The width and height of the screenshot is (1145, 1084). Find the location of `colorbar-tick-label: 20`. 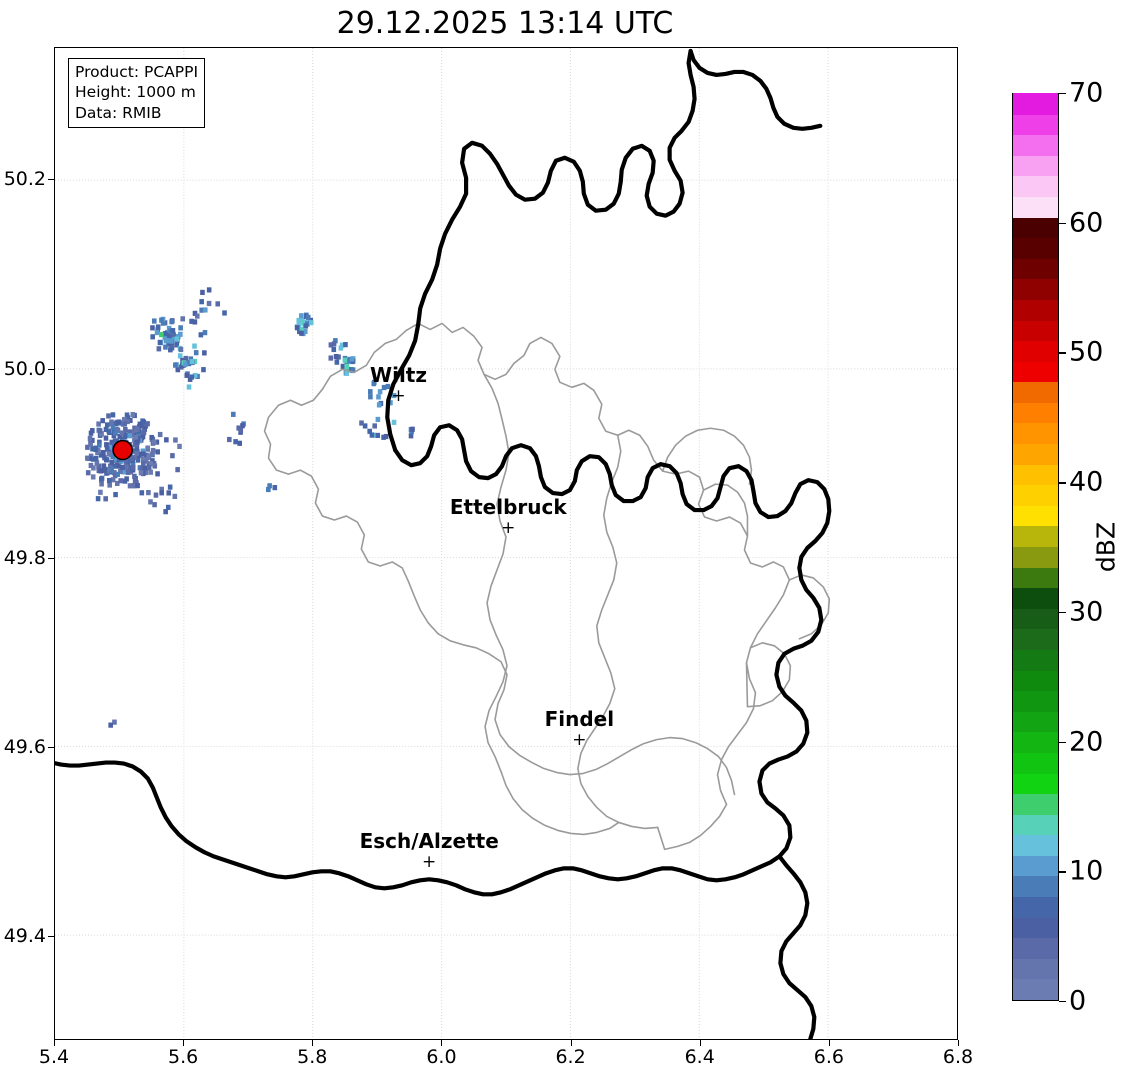

colorbar-tick-label: 20 is located at coordinates (1086, 742).